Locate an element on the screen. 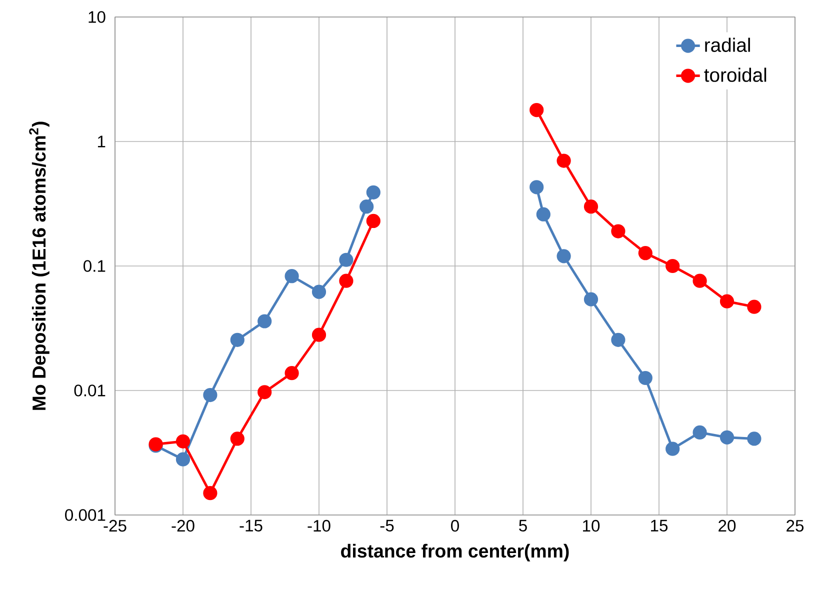  legend-label: toroidal is located at coordinates (735, 75).